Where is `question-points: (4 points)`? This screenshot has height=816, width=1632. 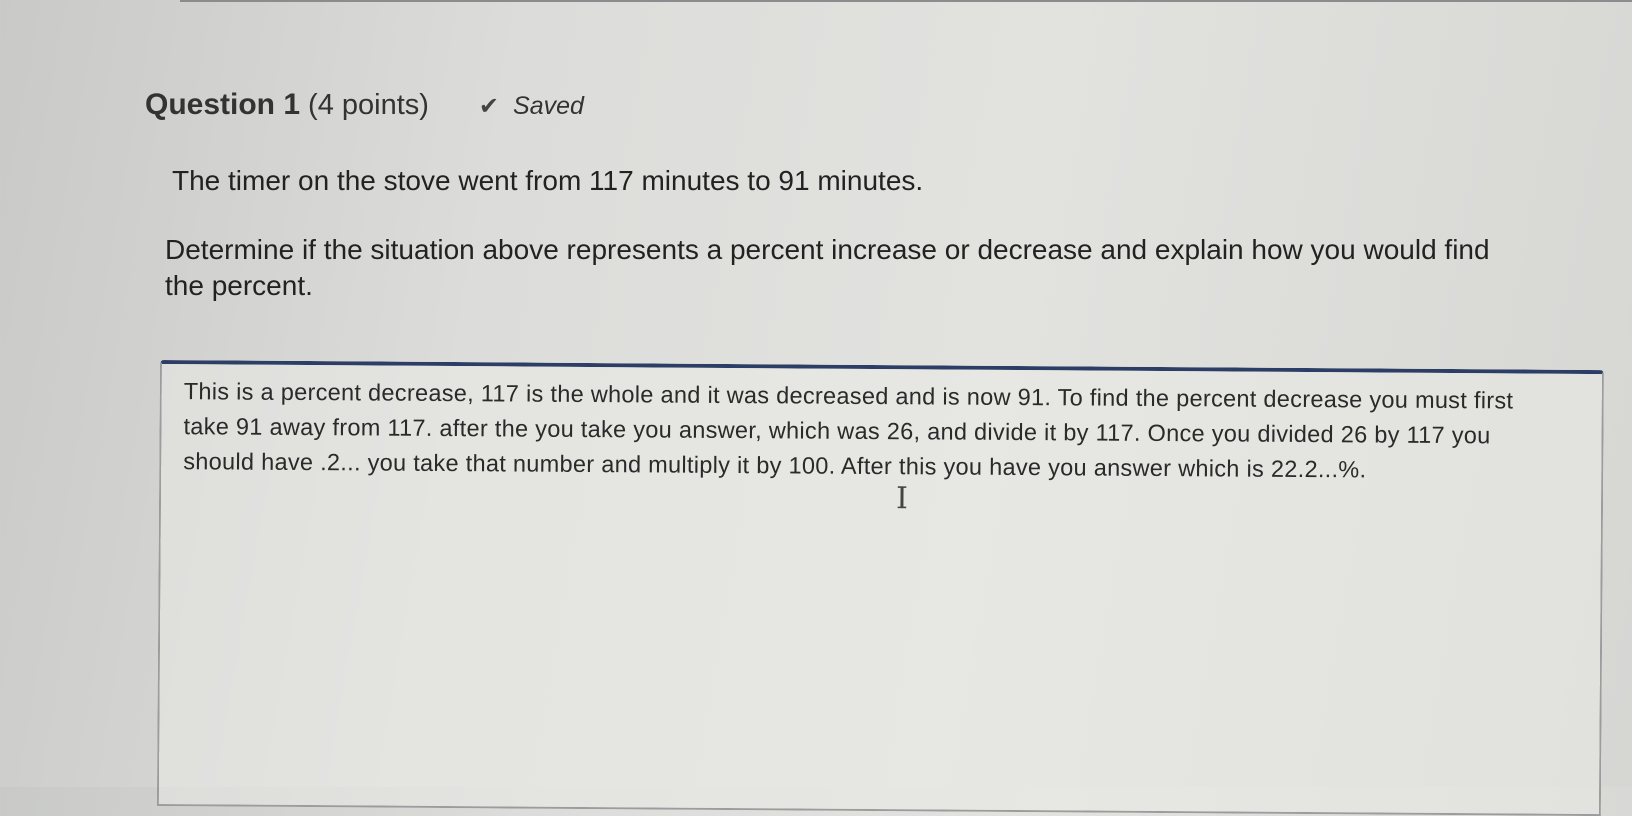
question-points: (4 points) is located at coordinates (368, 105).